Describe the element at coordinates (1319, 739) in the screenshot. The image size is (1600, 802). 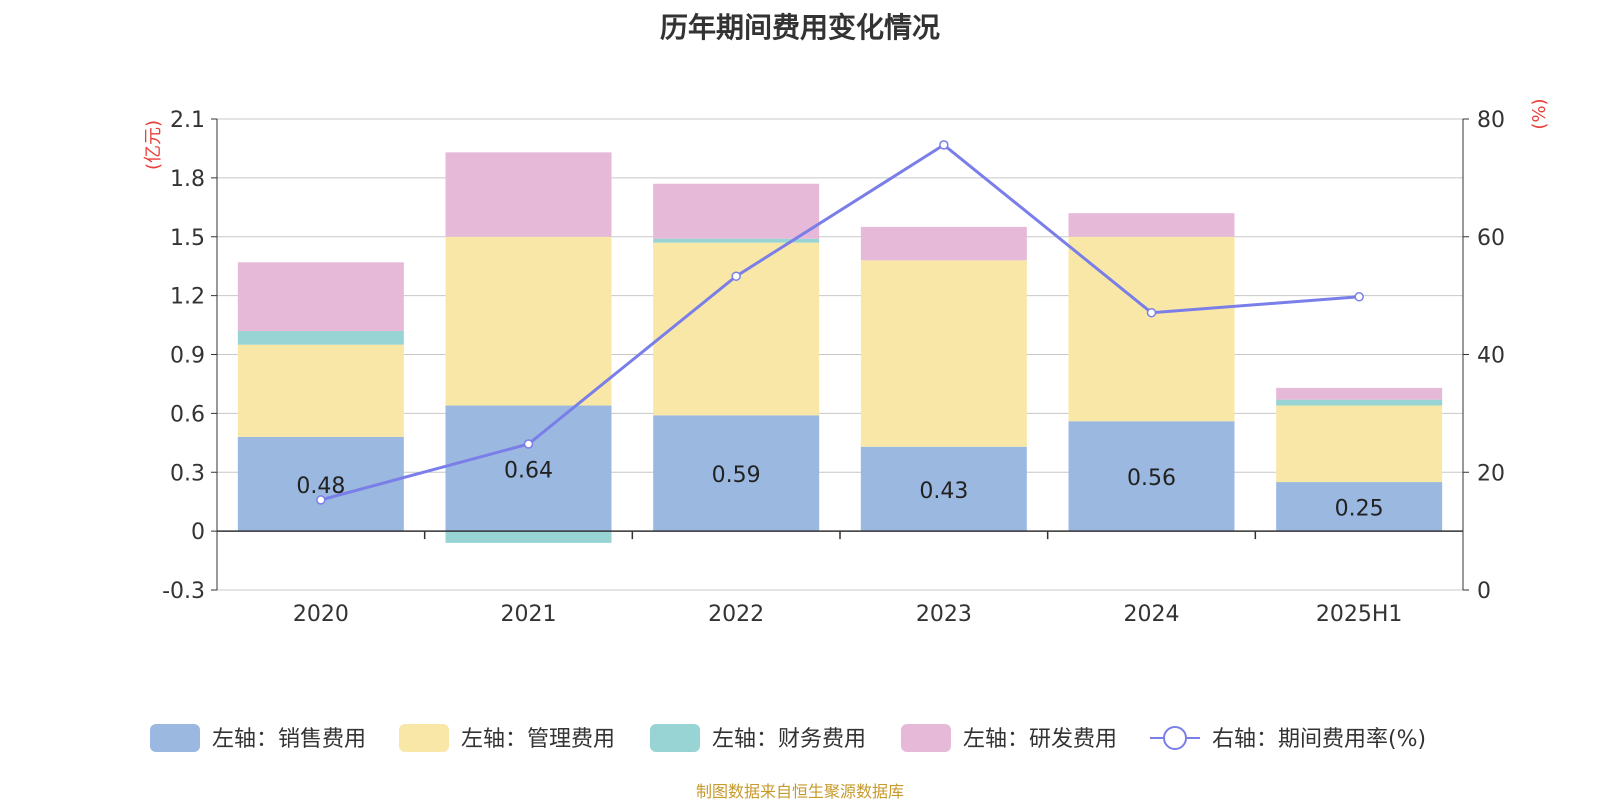
I see `legend-label: 右轴：期间费用率(%)` at that location.